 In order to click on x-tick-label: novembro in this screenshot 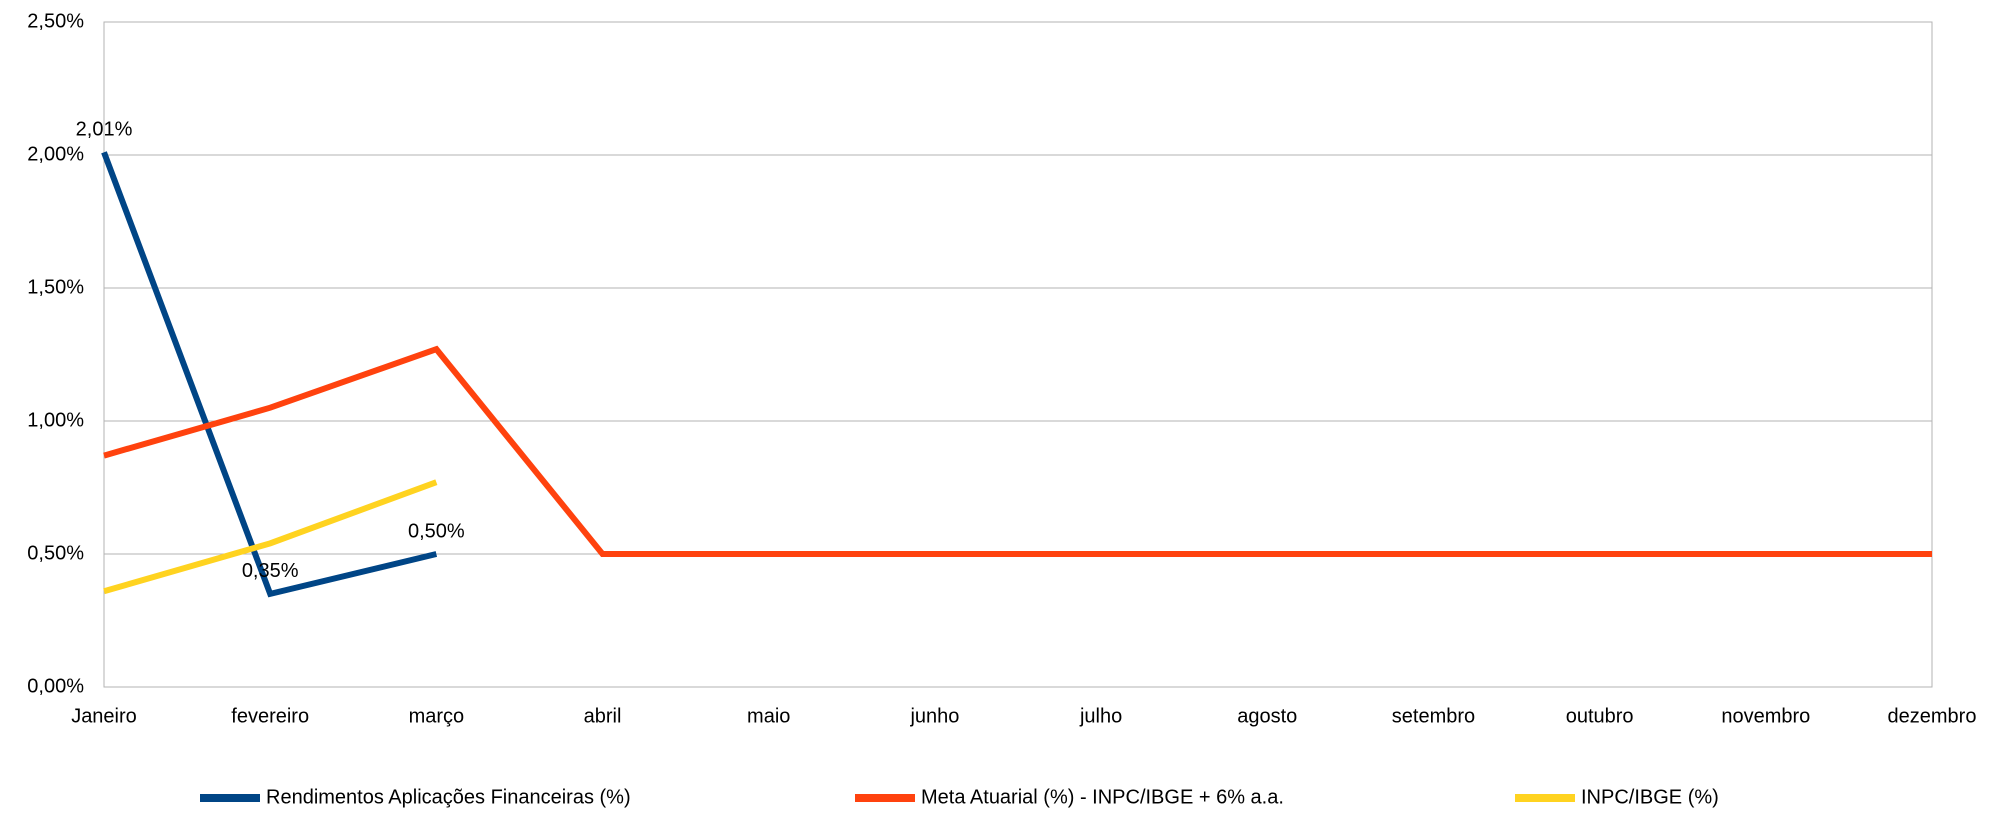, I will do `click(1765, 716)`.